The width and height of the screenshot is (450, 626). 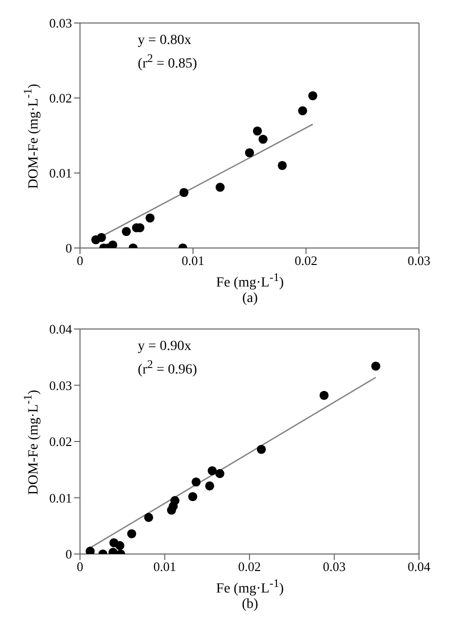 I want to click on x-tick-label: 0.04, so click(x=419, y=566).